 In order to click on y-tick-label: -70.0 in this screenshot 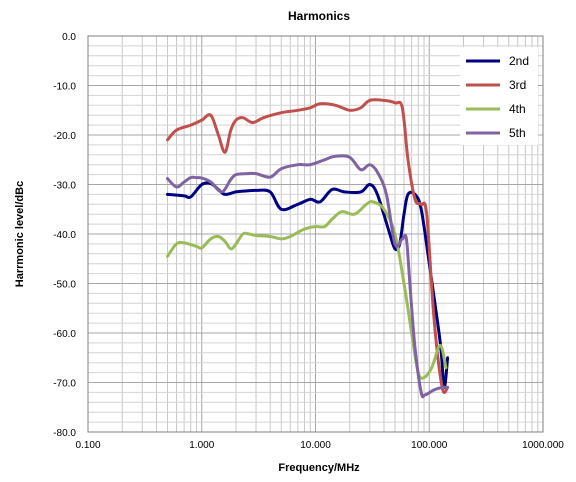, I will do `click(64, 384)`.